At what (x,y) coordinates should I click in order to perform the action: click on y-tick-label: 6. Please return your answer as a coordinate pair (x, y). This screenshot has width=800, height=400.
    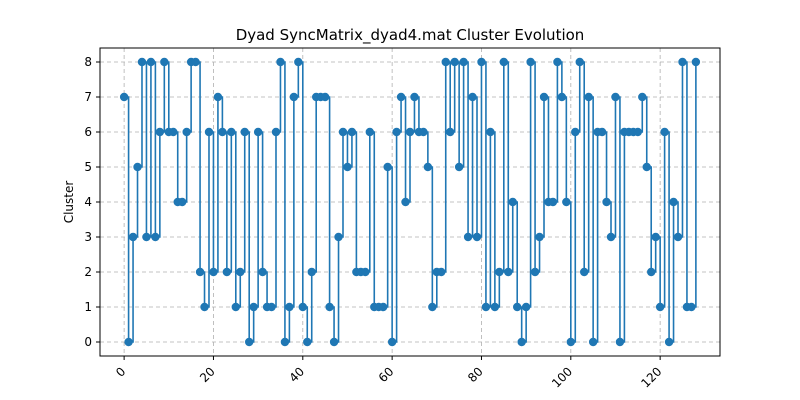
    Looking at the image, I should click on (88, 132).